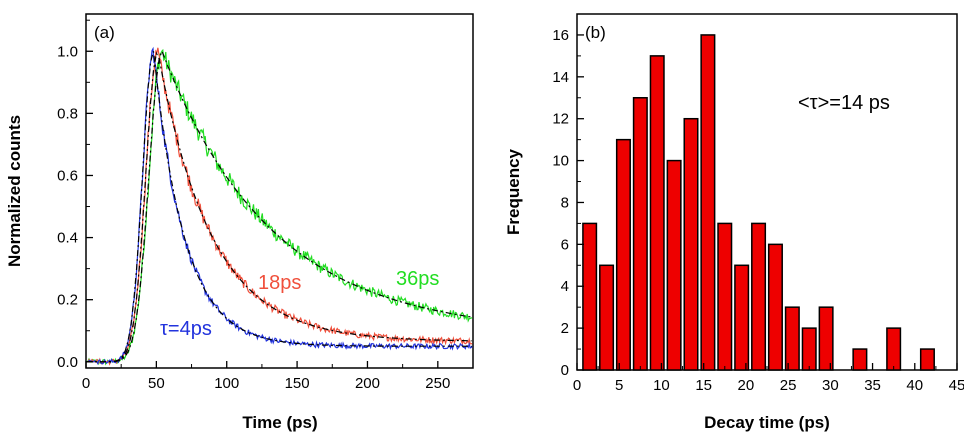 The image size is (964, 435). Describe the element at coordinates (560, 77) in the screenshot. I see `y-tick-label-b: 14` at that location.